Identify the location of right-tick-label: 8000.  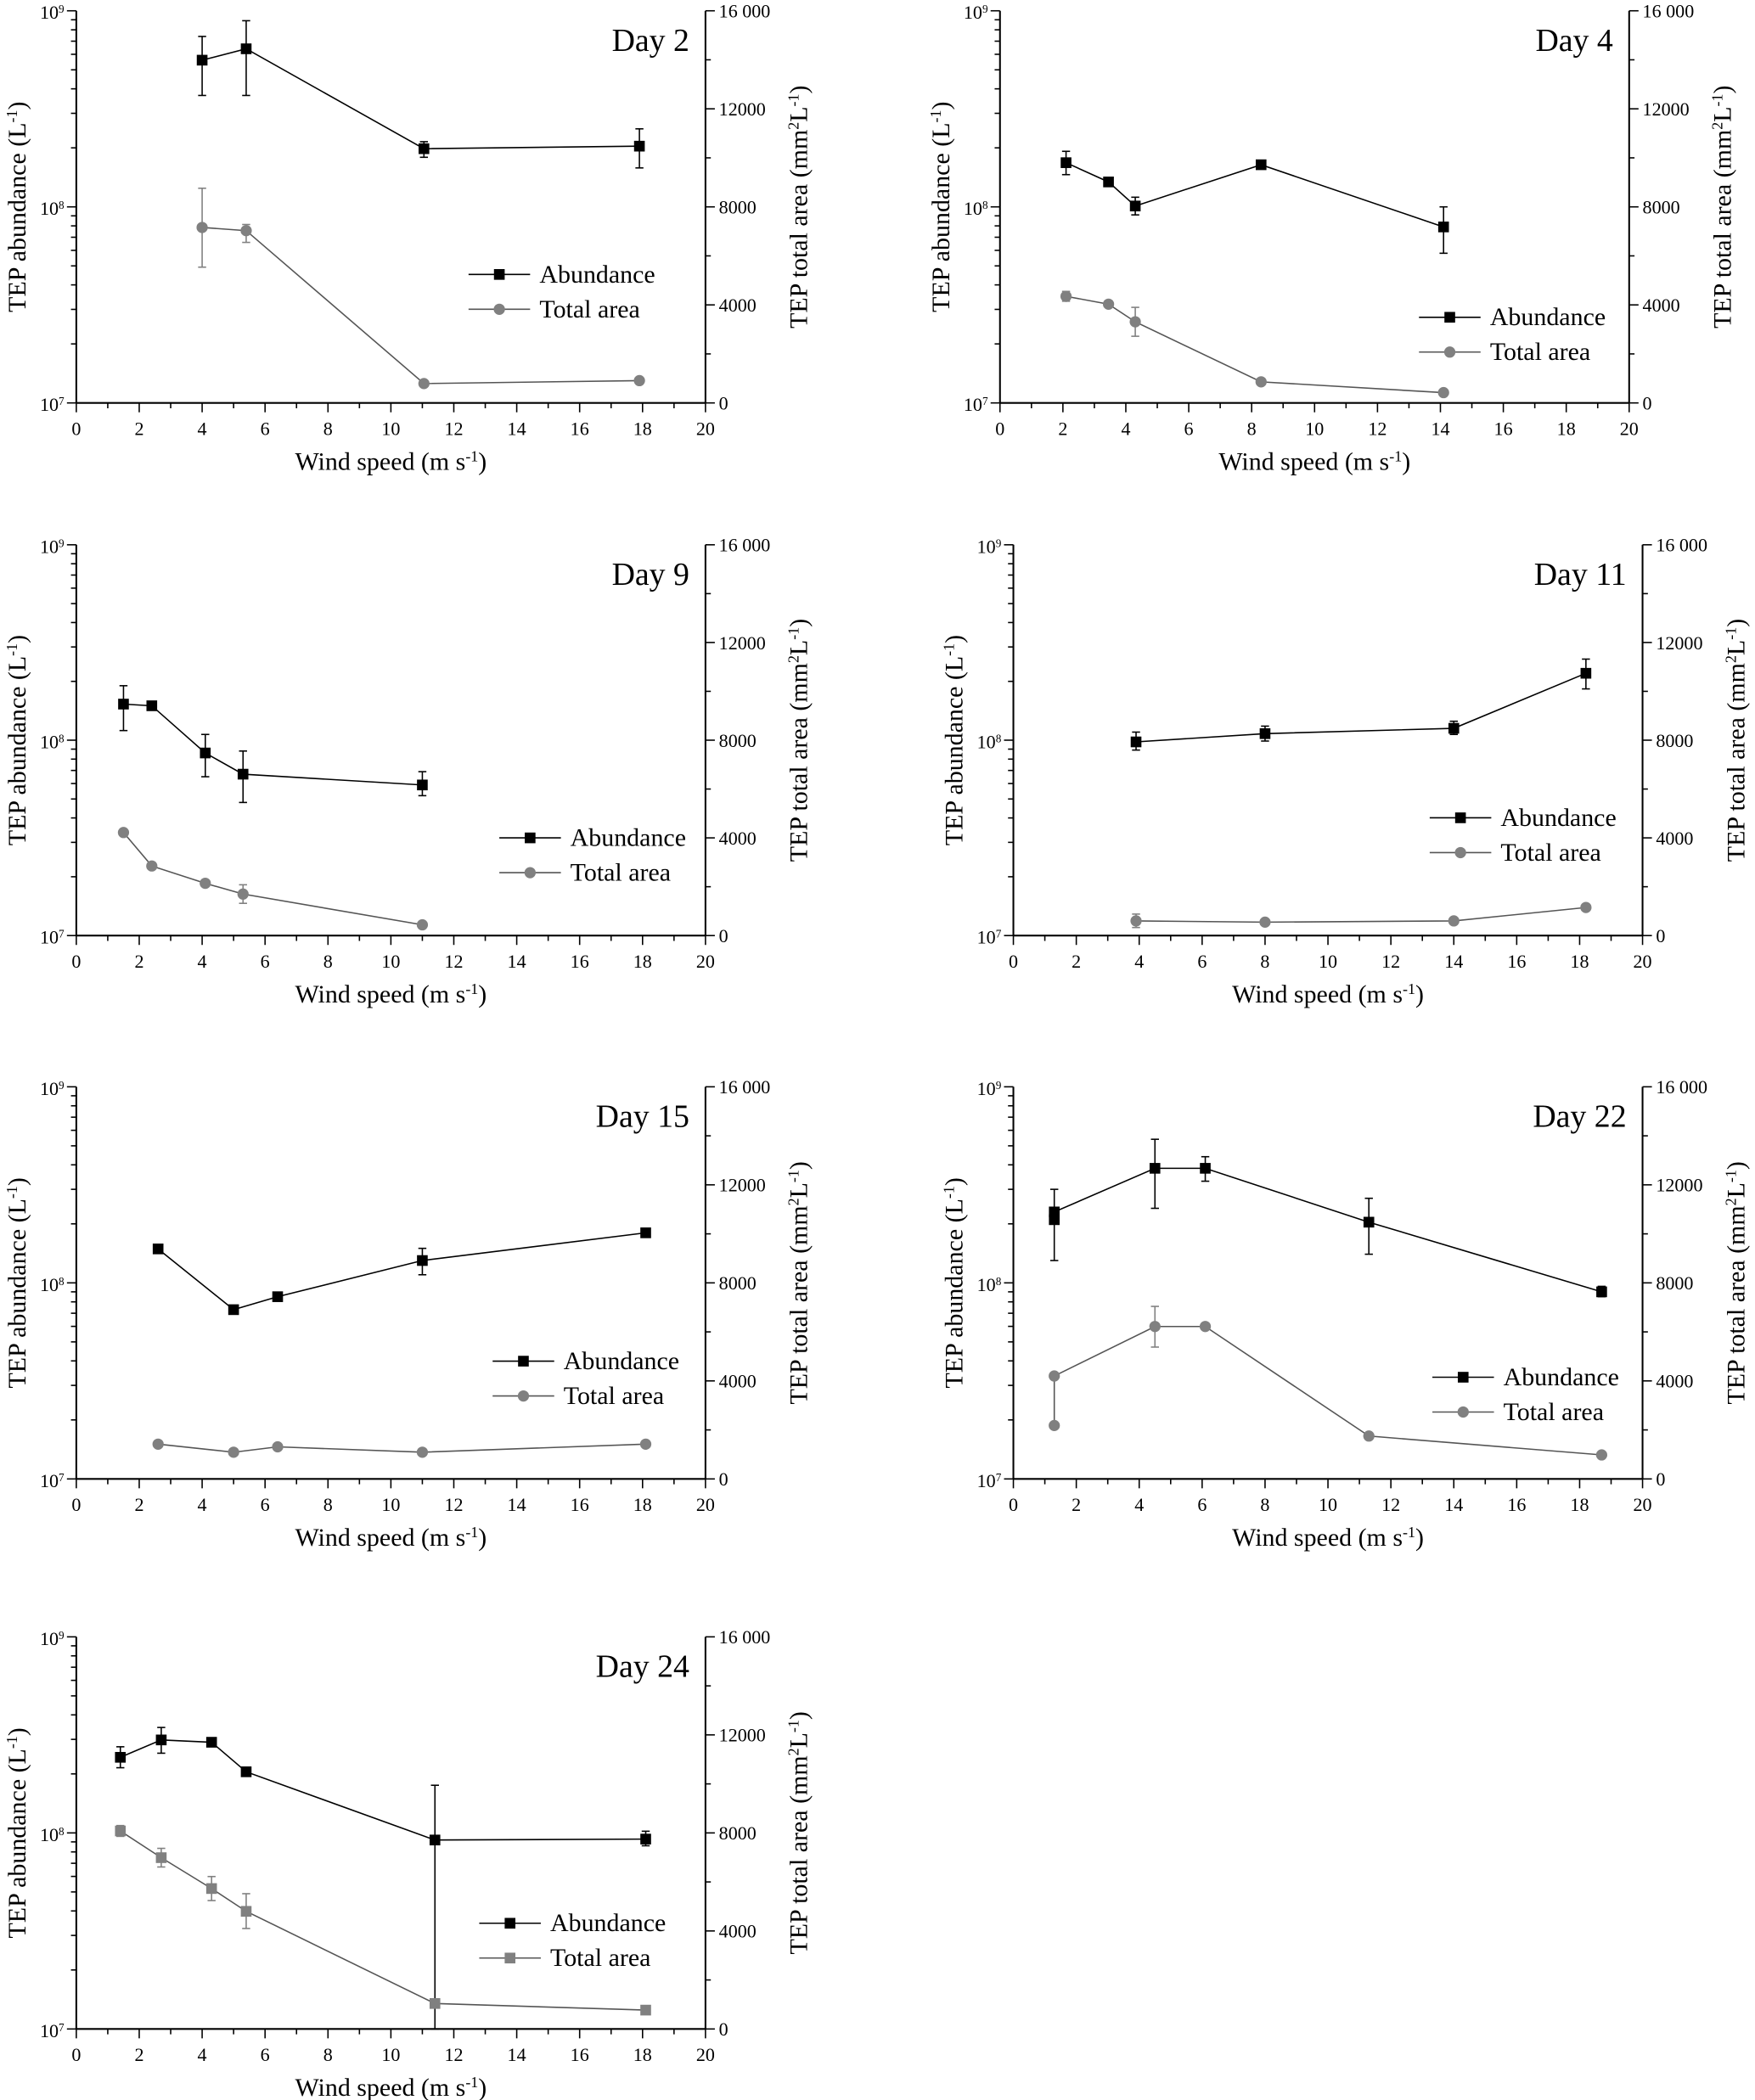
(1661, 207).